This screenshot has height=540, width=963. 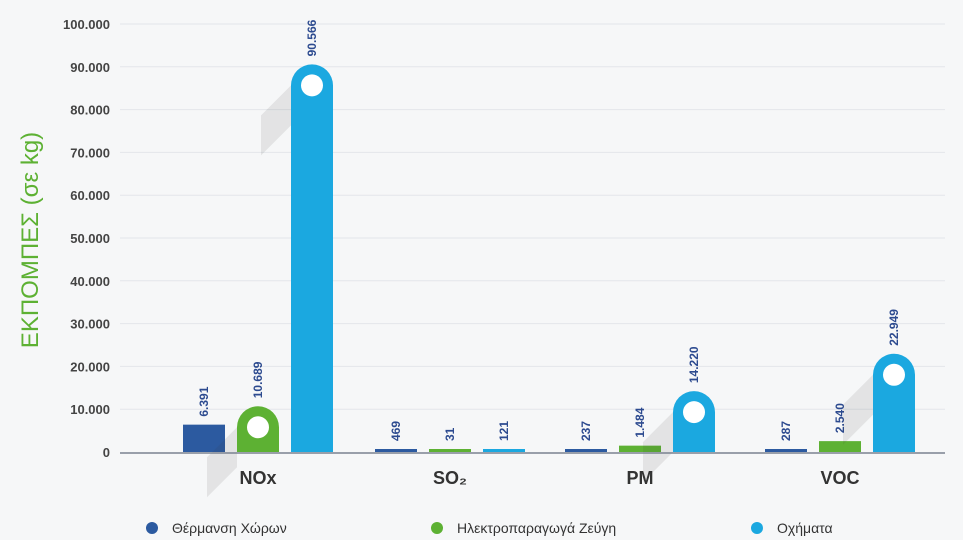 I want to click on y-tick-label: 90.000, so click(x=90, y=67).